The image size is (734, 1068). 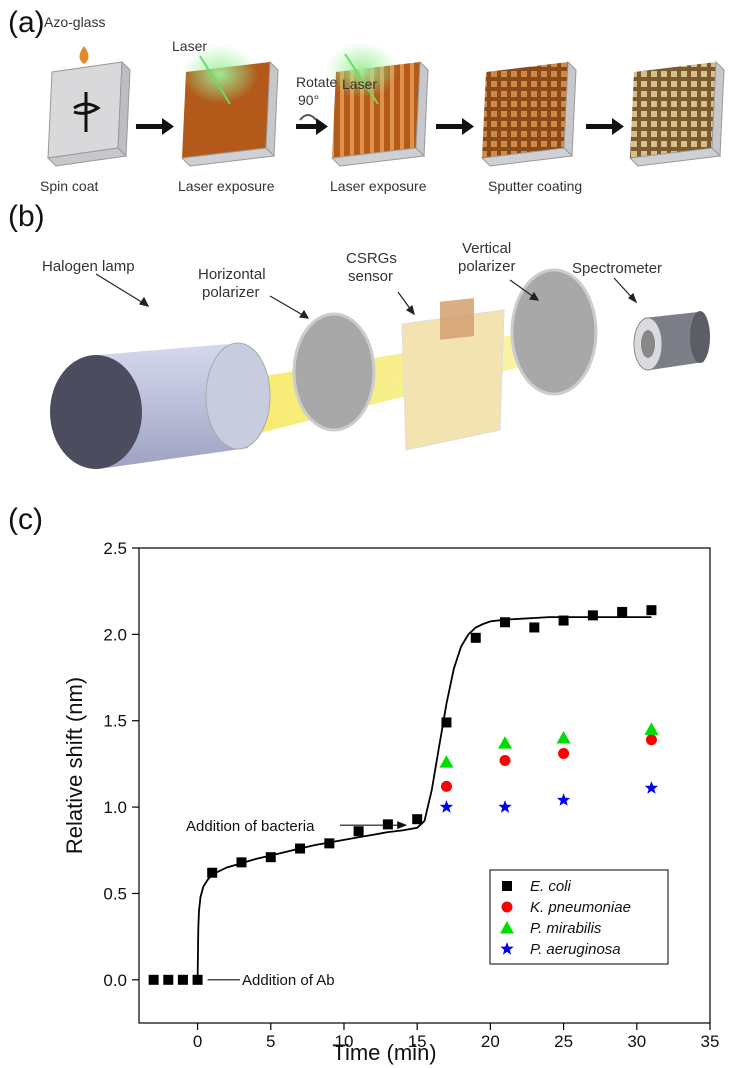 I want to click on label-csrgs-line1: CSRGs, so click(x=371, y=258).